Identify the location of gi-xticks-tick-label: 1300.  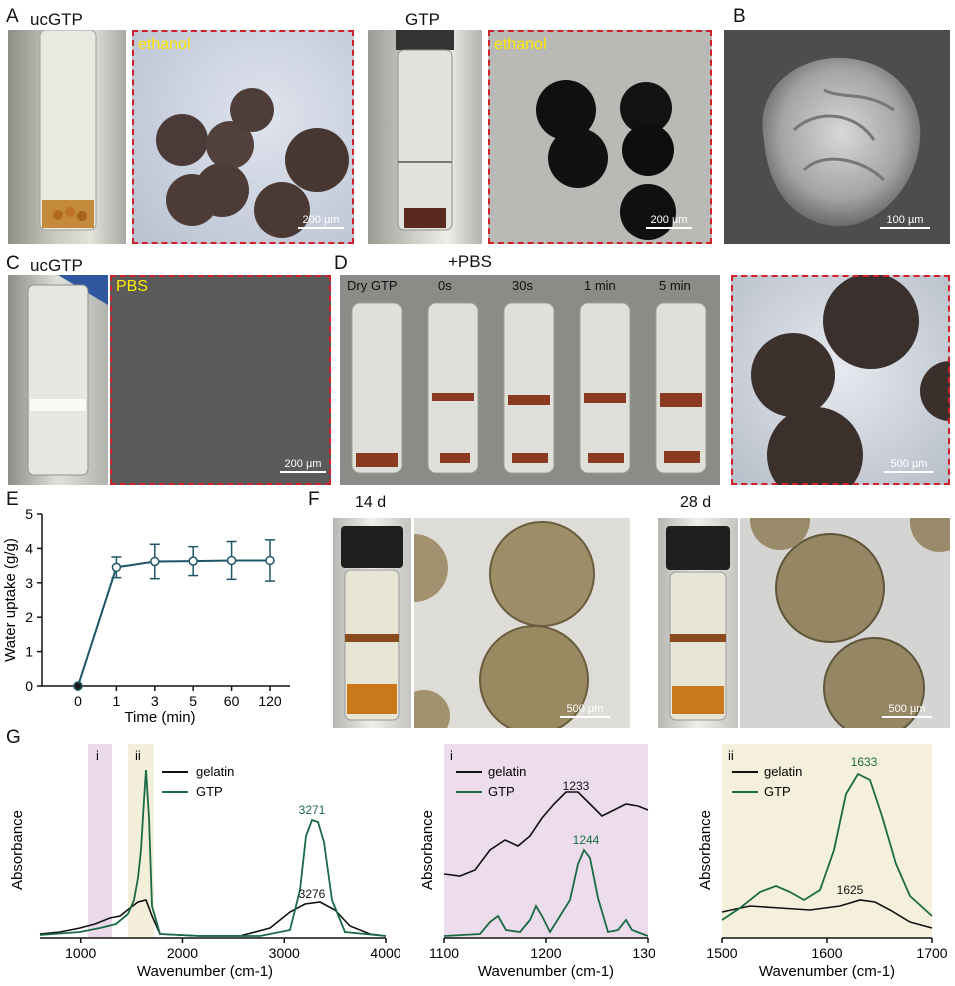
(643, 953).